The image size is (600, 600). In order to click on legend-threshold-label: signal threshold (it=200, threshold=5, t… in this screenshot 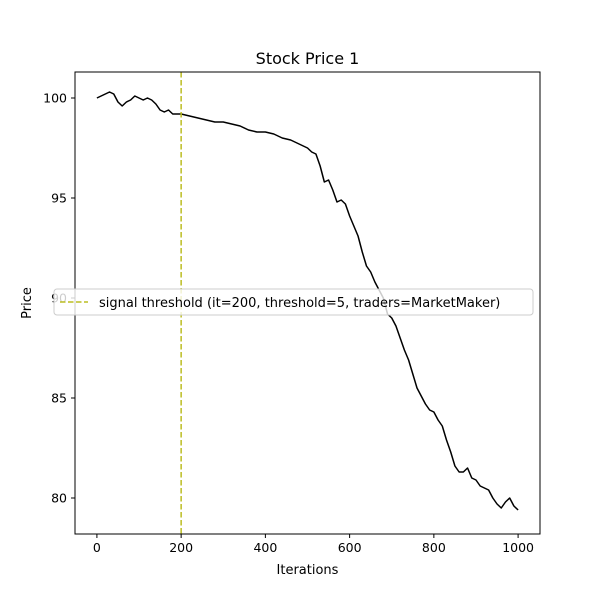, I will do `click(299, 303)`.